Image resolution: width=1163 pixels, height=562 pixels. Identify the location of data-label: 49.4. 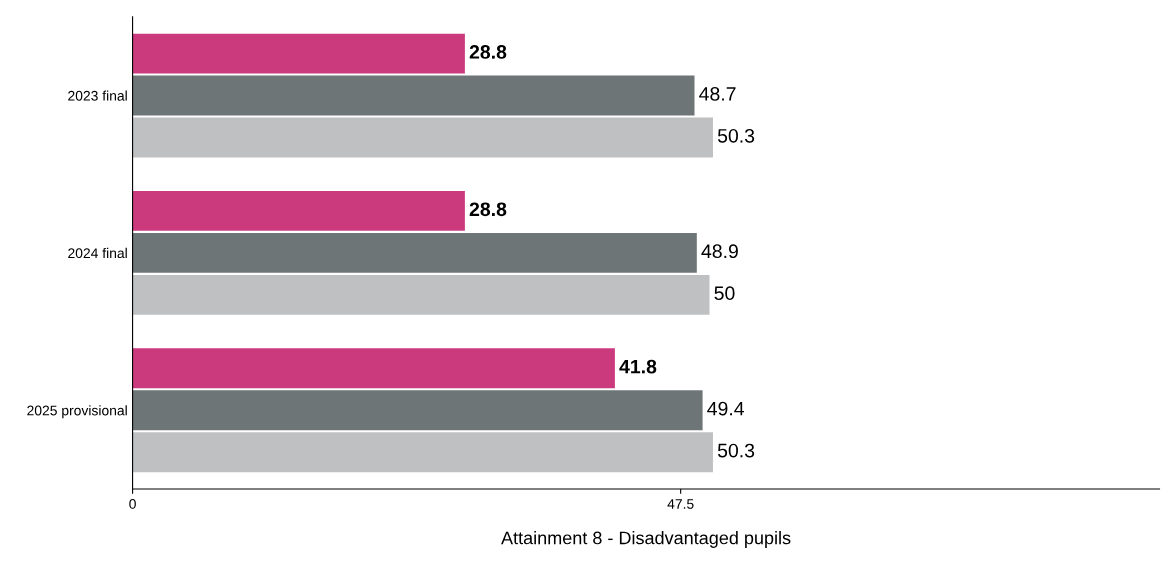
(726, 408).